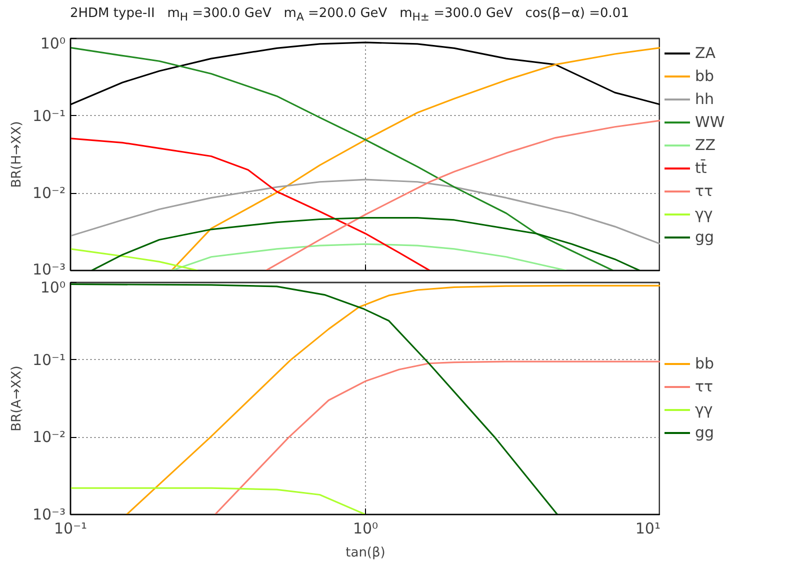  I want to click on legend-label: ZZ, so click(705, 145).